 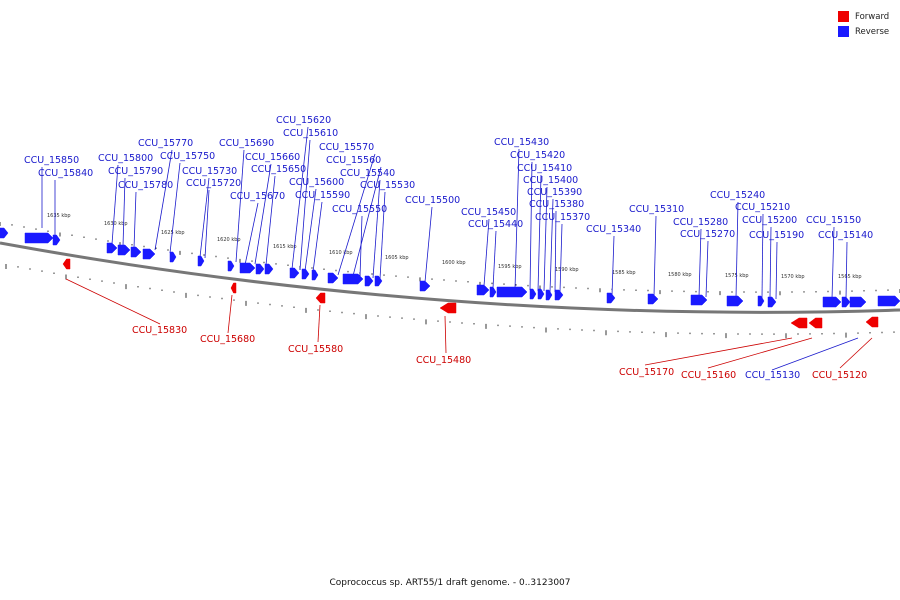 What do you see at coordinates (229, 240) in the screenshot?
I see `scale-label: 1620 kbp` at bounding box center [229, 240].